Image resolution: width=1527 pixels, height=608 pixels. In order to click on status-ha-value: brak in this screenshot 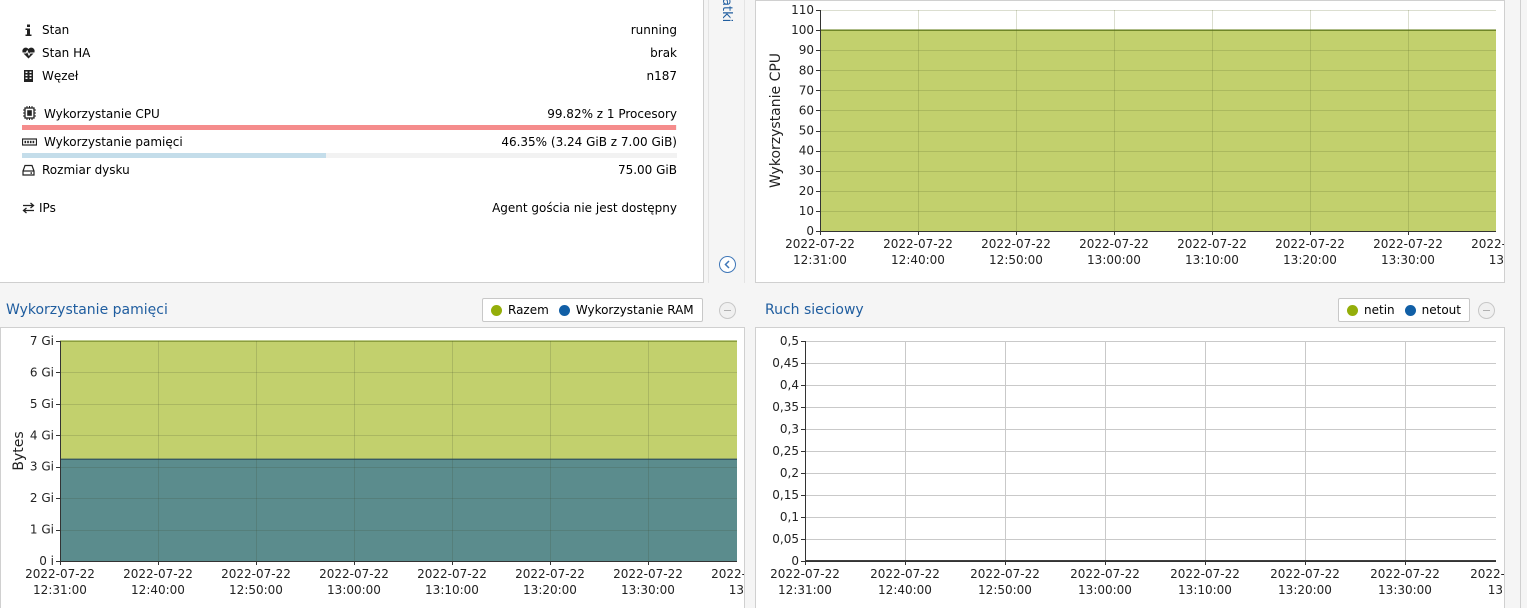, I will do `click(663, 53)`.